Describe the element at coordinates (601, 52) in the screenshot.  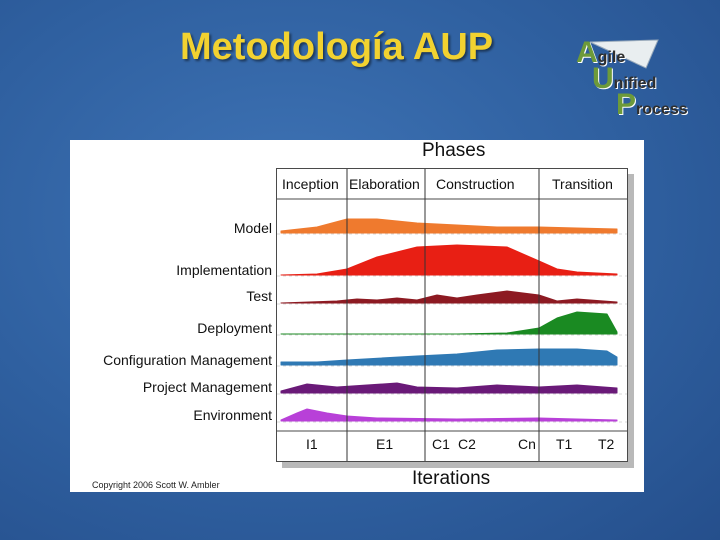
I see `logo-line-agile: Agile` at that location.